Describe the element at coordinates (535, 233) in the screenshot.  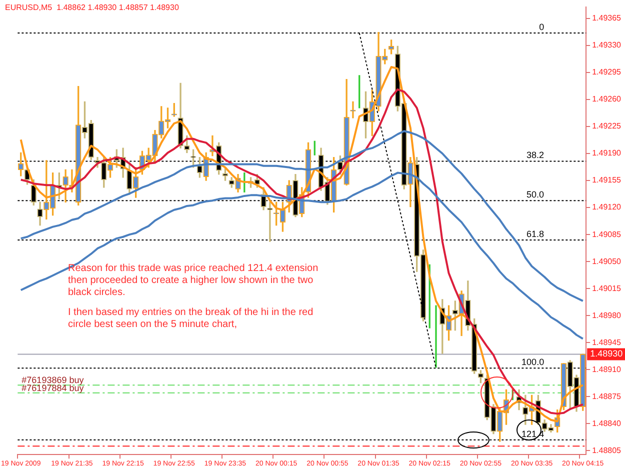
I see `annotation: 61.8` at that location.